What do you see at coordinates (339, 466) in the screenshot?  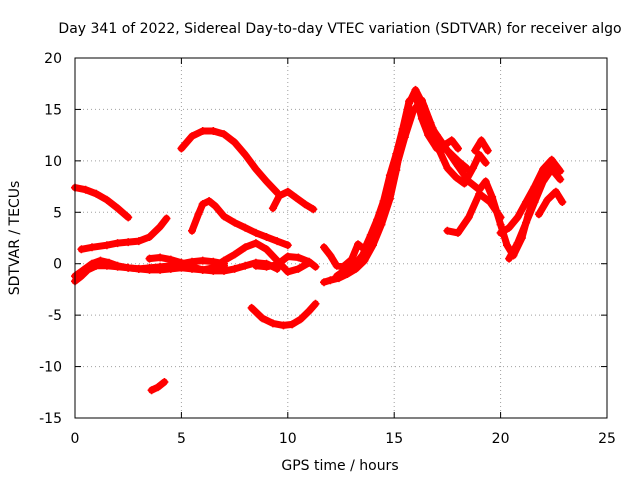 I see `x-axis-label: GPS time / hours` at bounding box center [339, 466].